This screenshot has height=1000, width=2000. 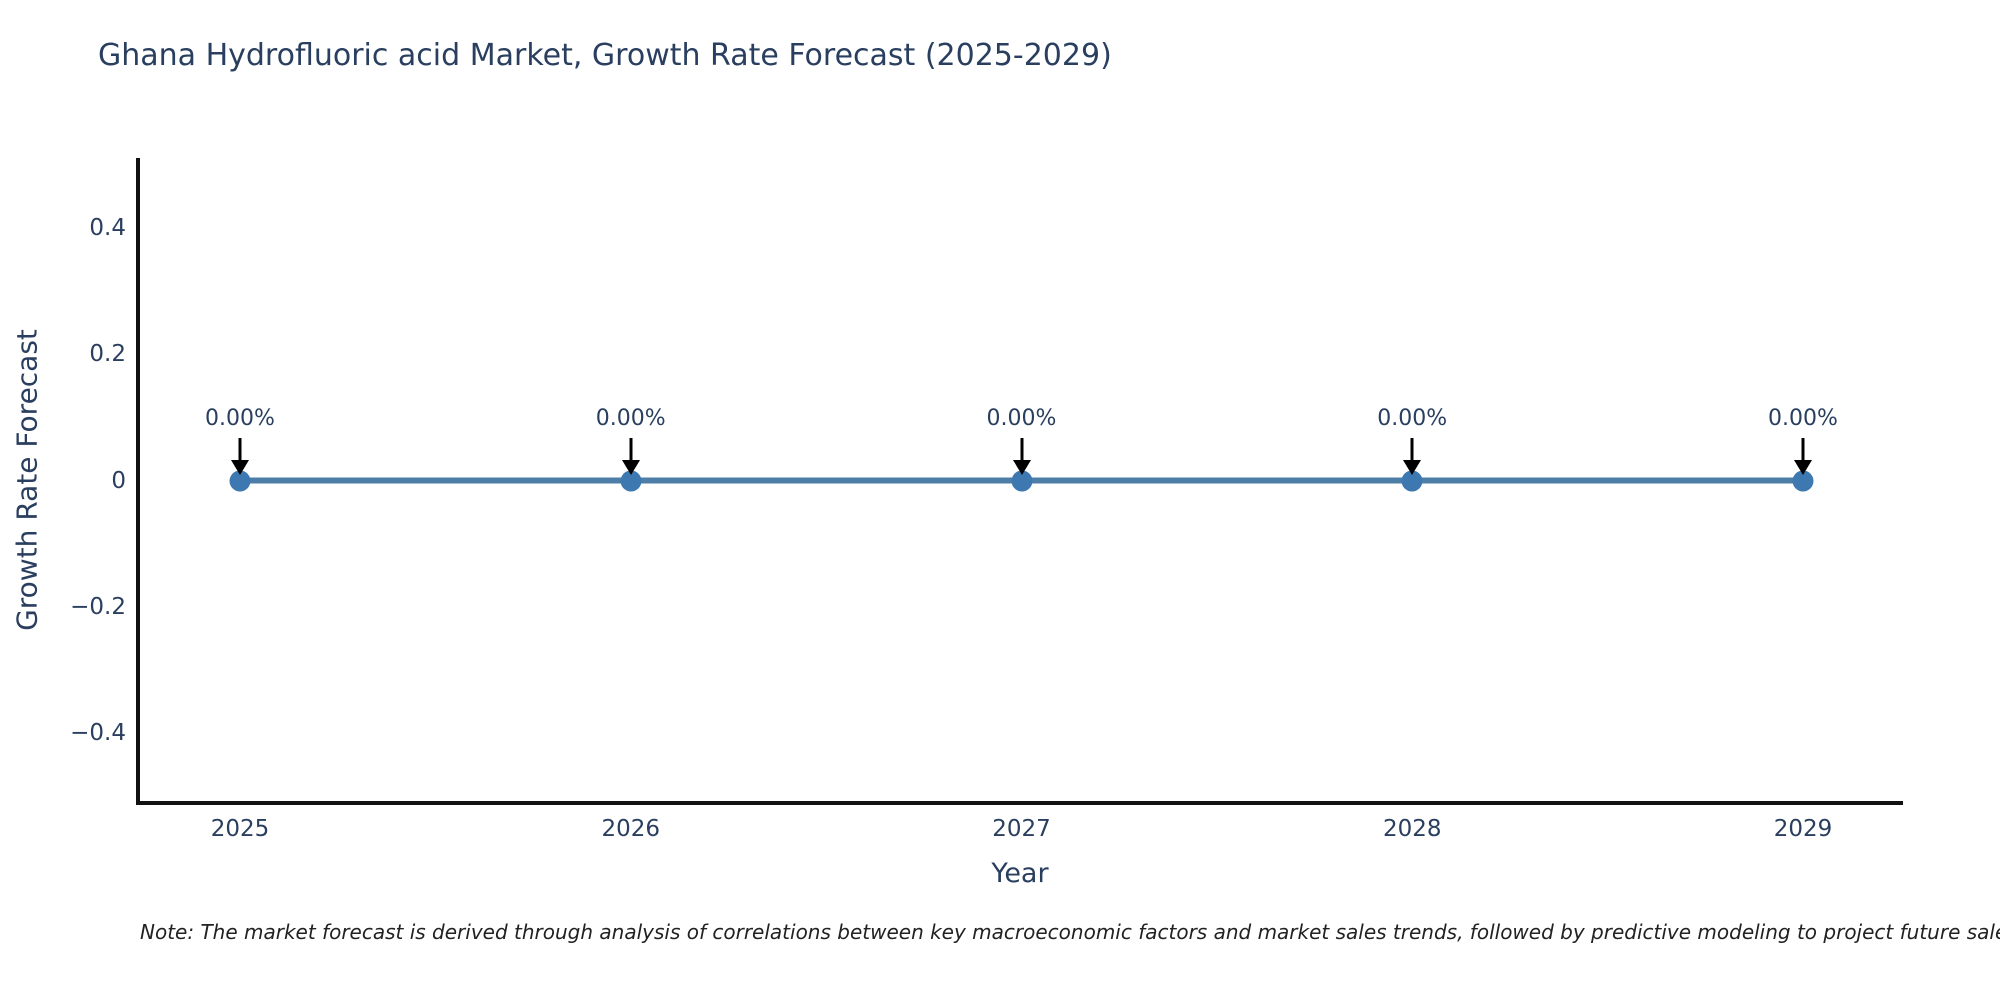 What do you see at coordinates (1803, 829) in the screenshot?
I see `x-tick-label: 2029` at bounding box center [1803, 829].